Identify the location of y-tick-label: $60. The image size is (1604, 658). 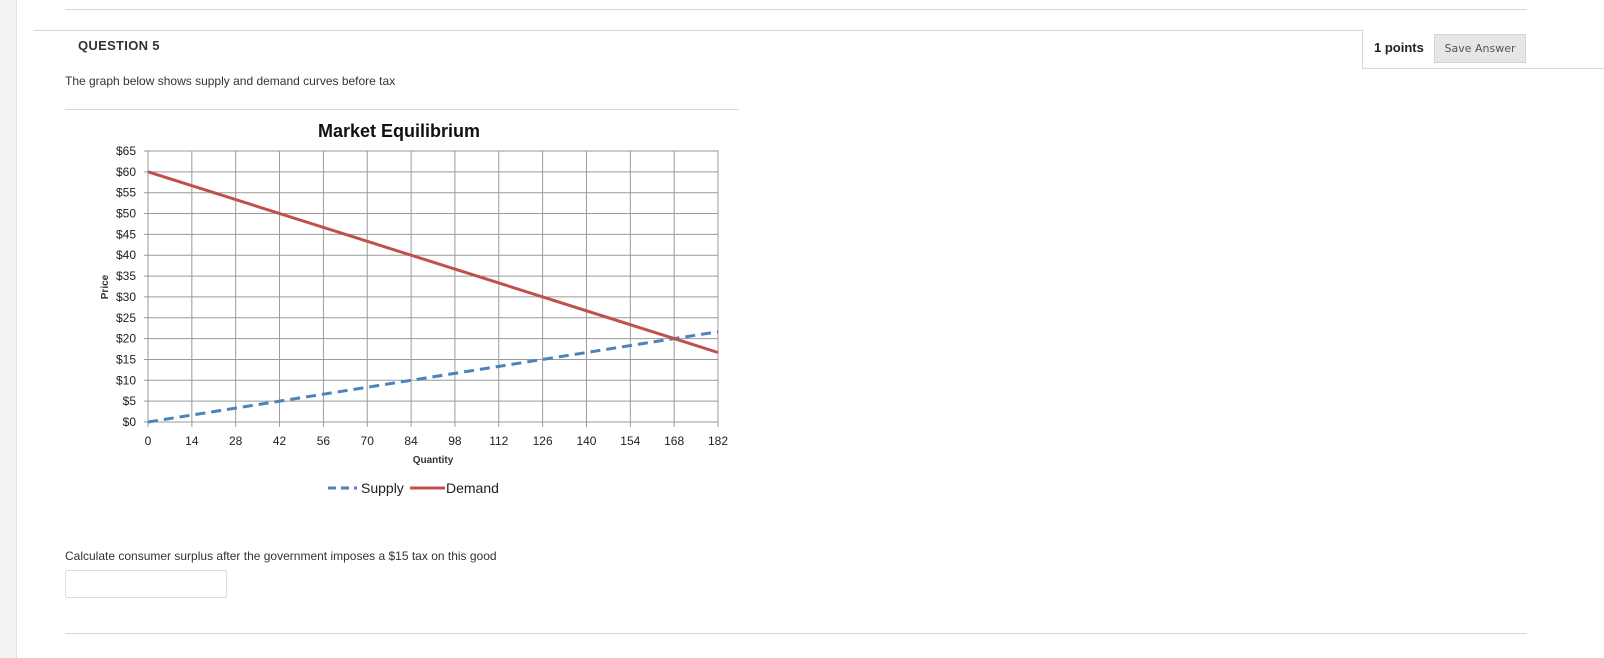
(126, 172).